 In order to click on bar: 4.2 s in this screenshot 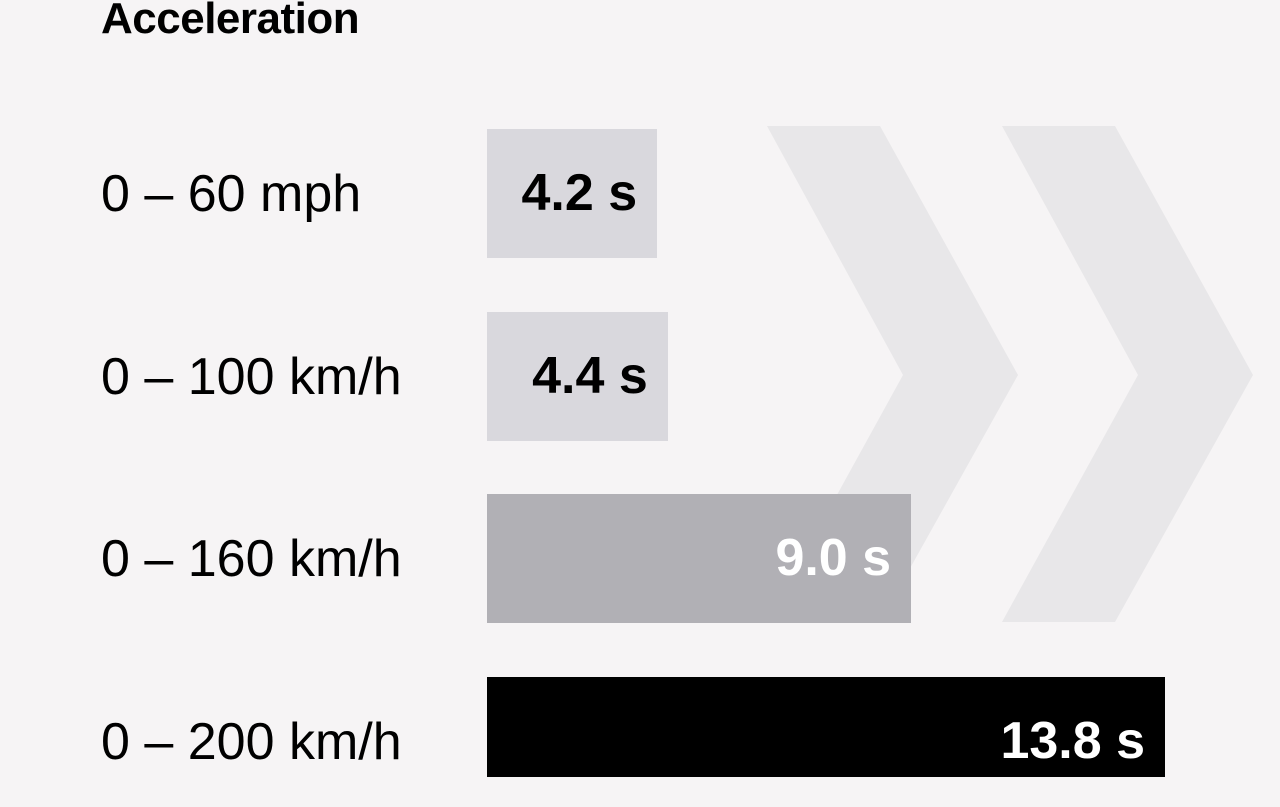, I will do `click(572, 193)`.